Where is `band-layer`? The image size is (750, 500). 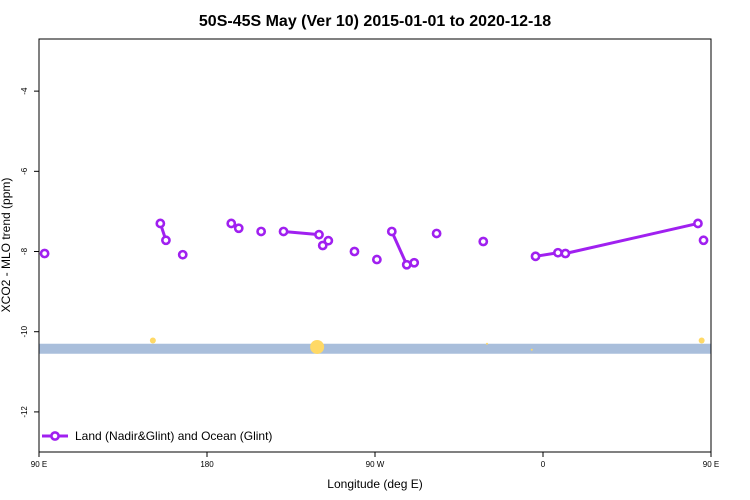 band-layer is located at coordinates (375, 348).